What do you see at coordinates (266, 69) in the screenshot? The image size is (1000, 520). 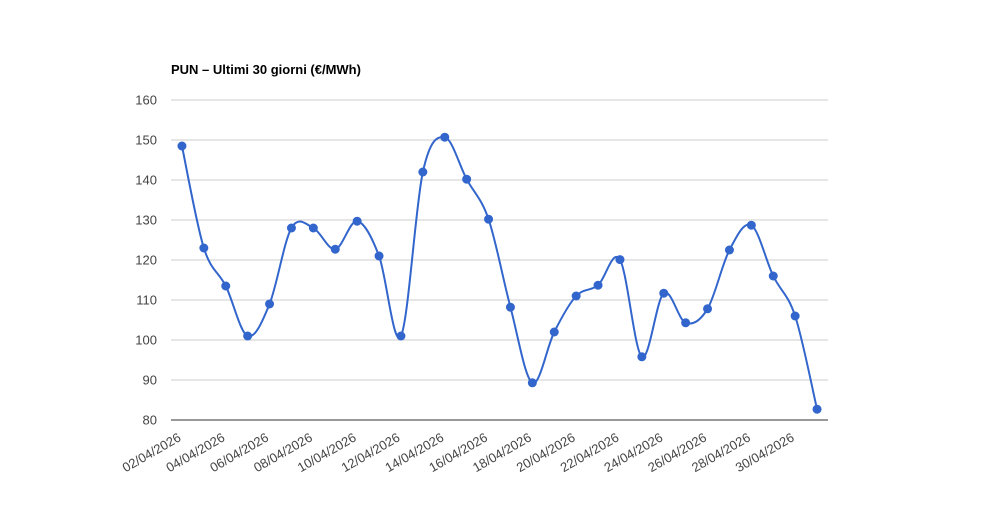 I see `chart-title: PUN – Ultimi 30 giorni (€/MWh)` at bounding box center [266, 69].